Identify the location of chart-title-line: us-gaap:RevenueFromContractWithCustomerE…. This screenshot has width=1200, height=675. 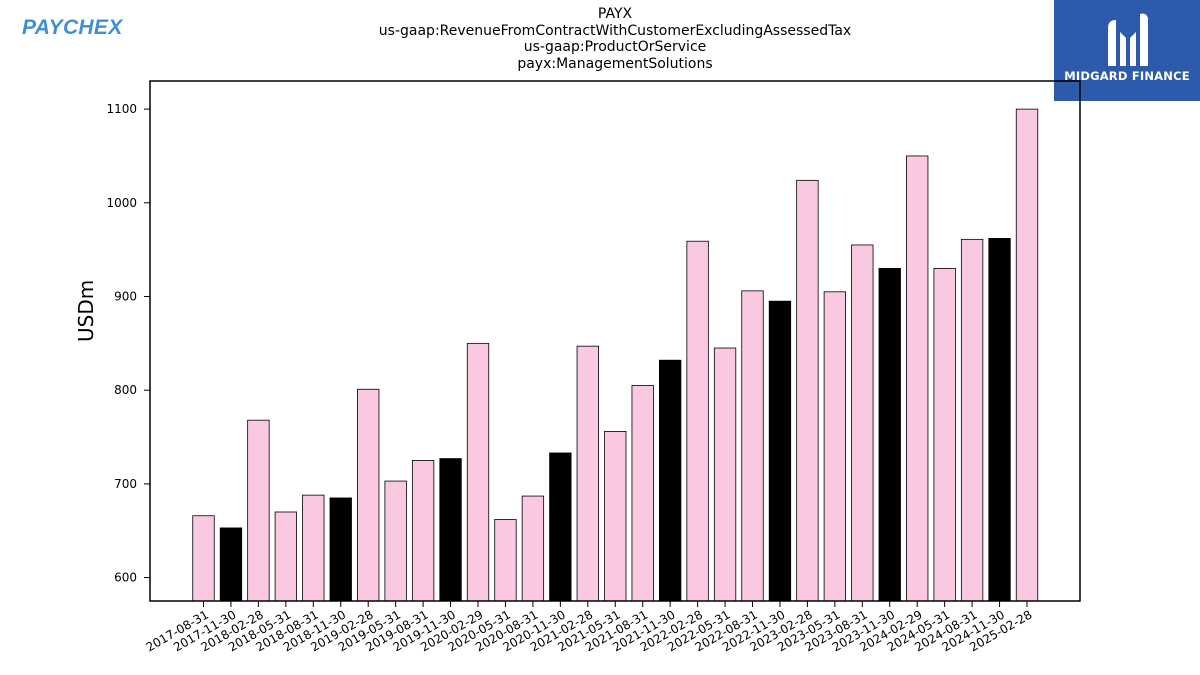
(615, 30).